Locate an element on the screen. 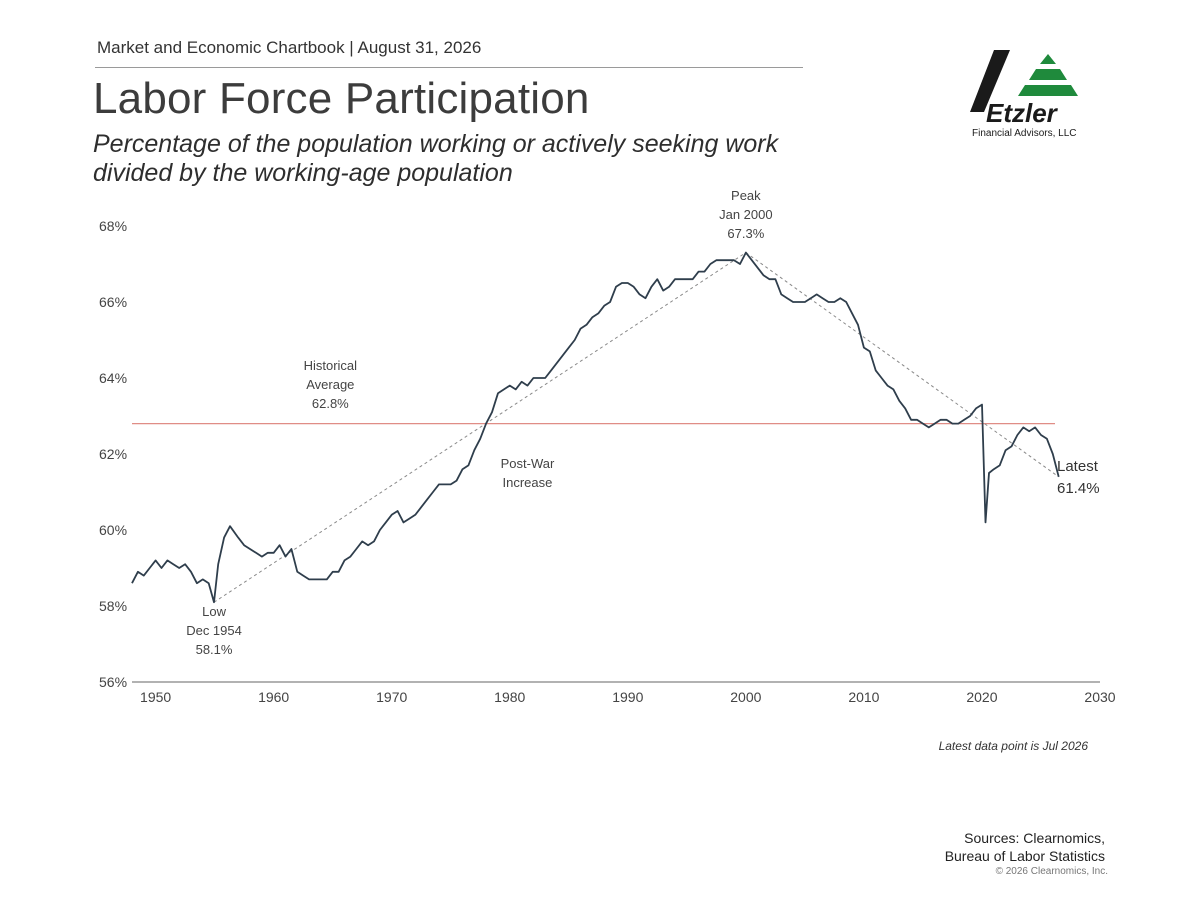  latest-data-note: Latest data point is Jul 2026 is located at coordinates (1013, 746).